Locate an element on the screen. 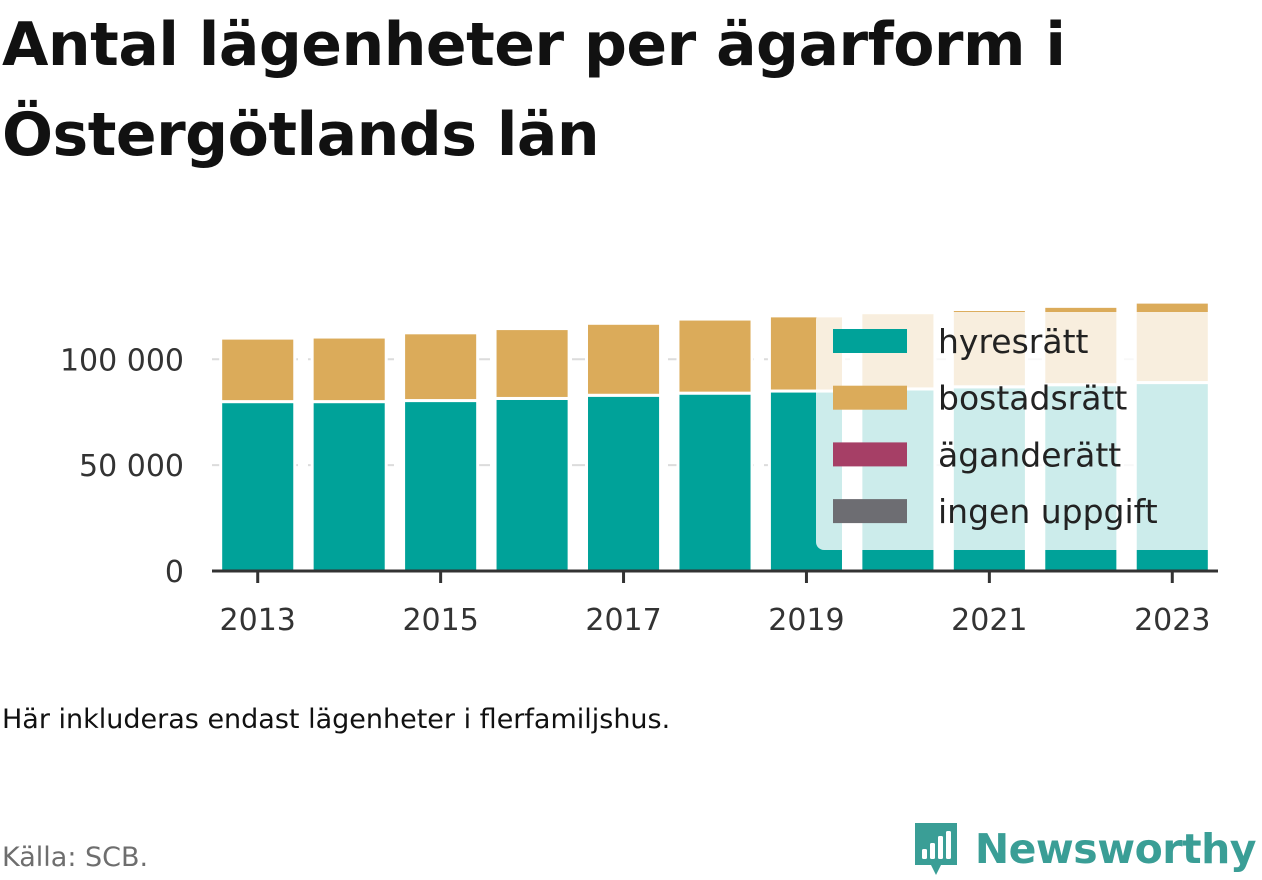 The width and height of the screenshot is (1262, 880). x-tick-label: 2023 is located at coordinates (1172, 620).